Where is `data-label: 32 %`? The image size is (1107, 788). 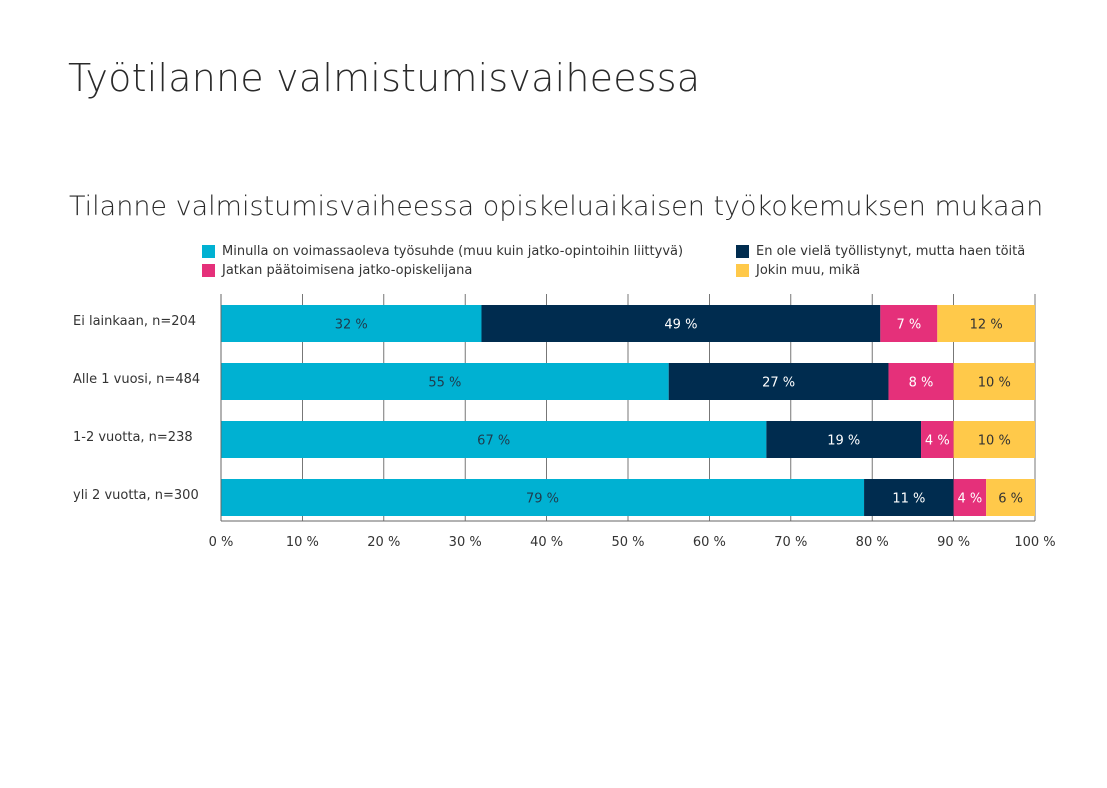 data-label: 32 % is located at coordinates (351, 325).